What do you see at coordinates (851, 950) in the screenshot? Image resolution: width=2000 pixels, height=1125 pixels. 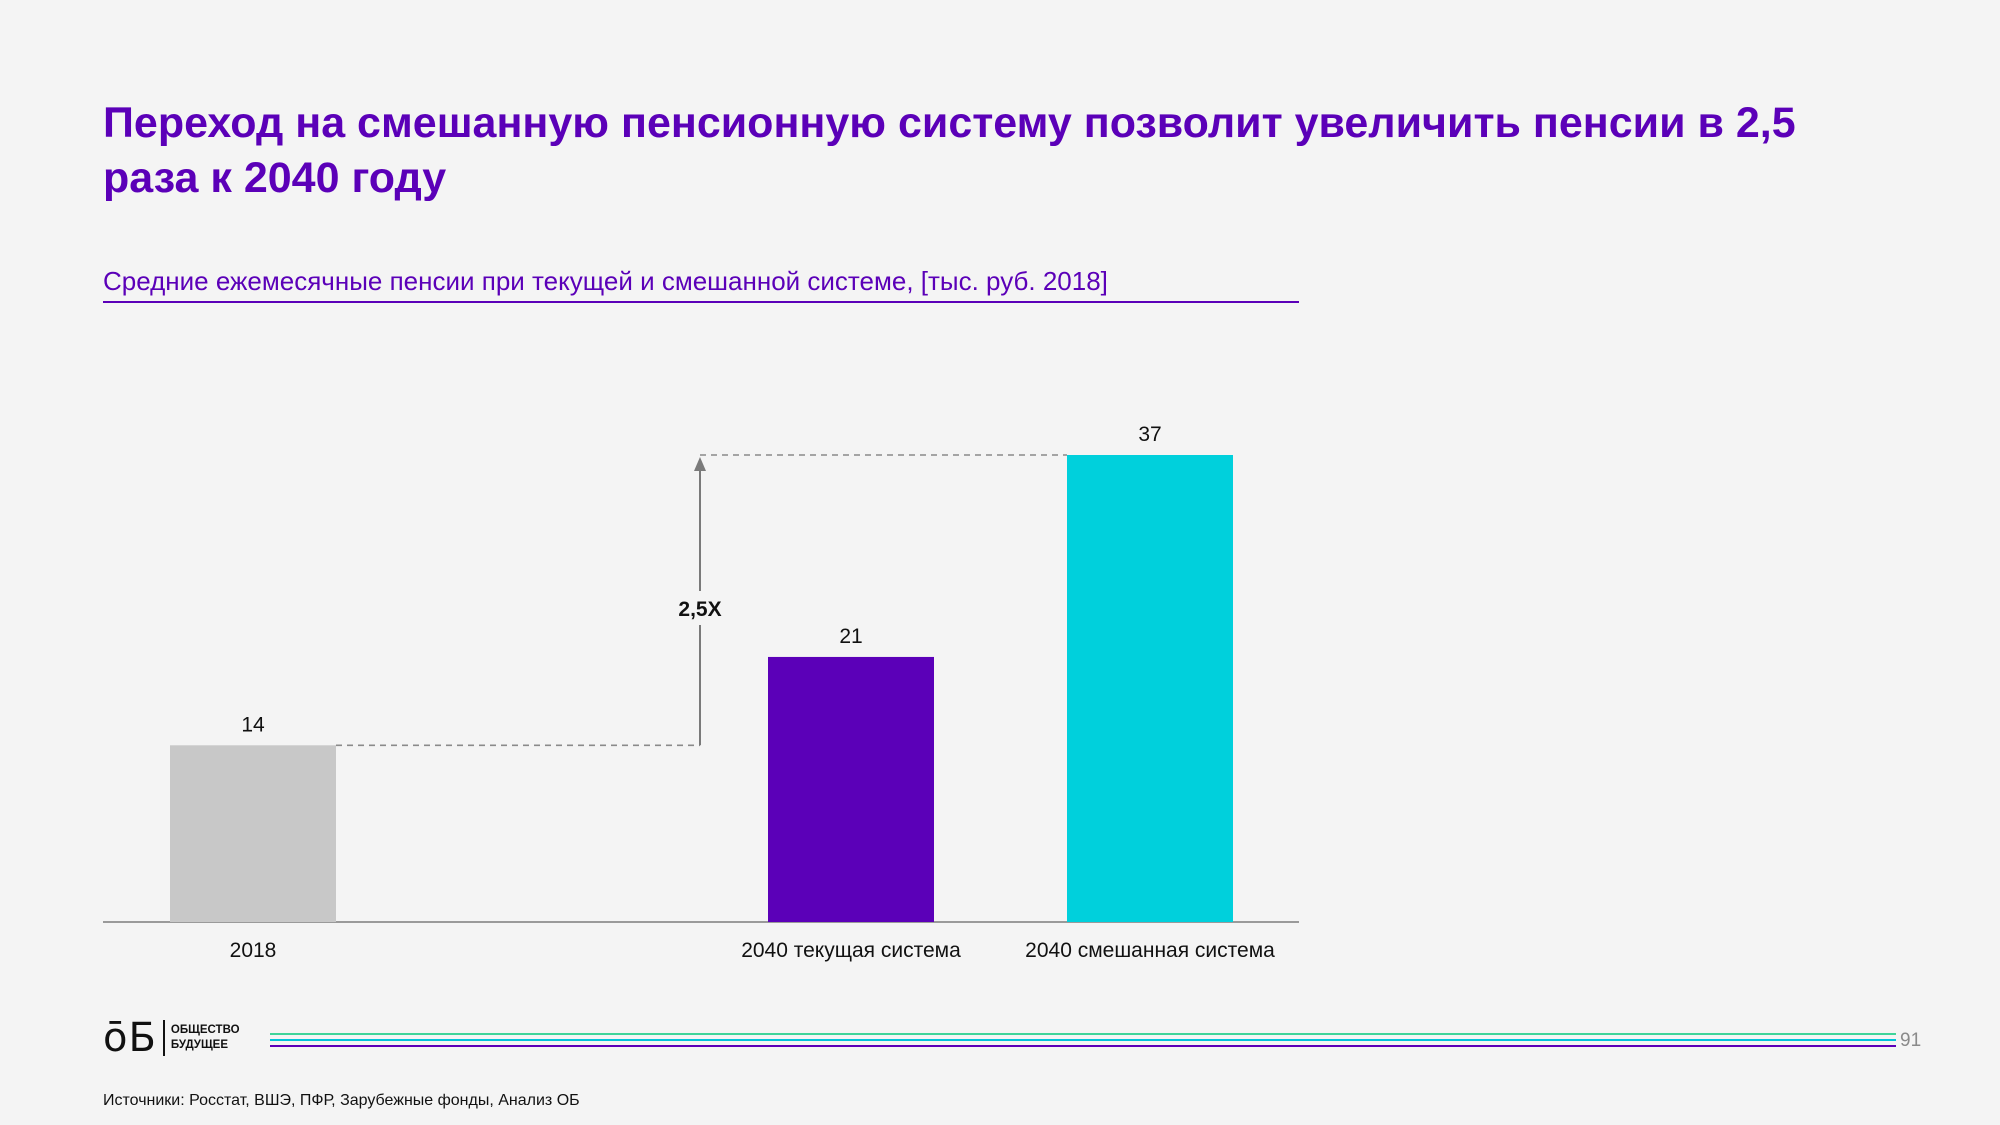 I see `x-tick-label-2: 2040 текущая система` at bounding box center [851, 950].